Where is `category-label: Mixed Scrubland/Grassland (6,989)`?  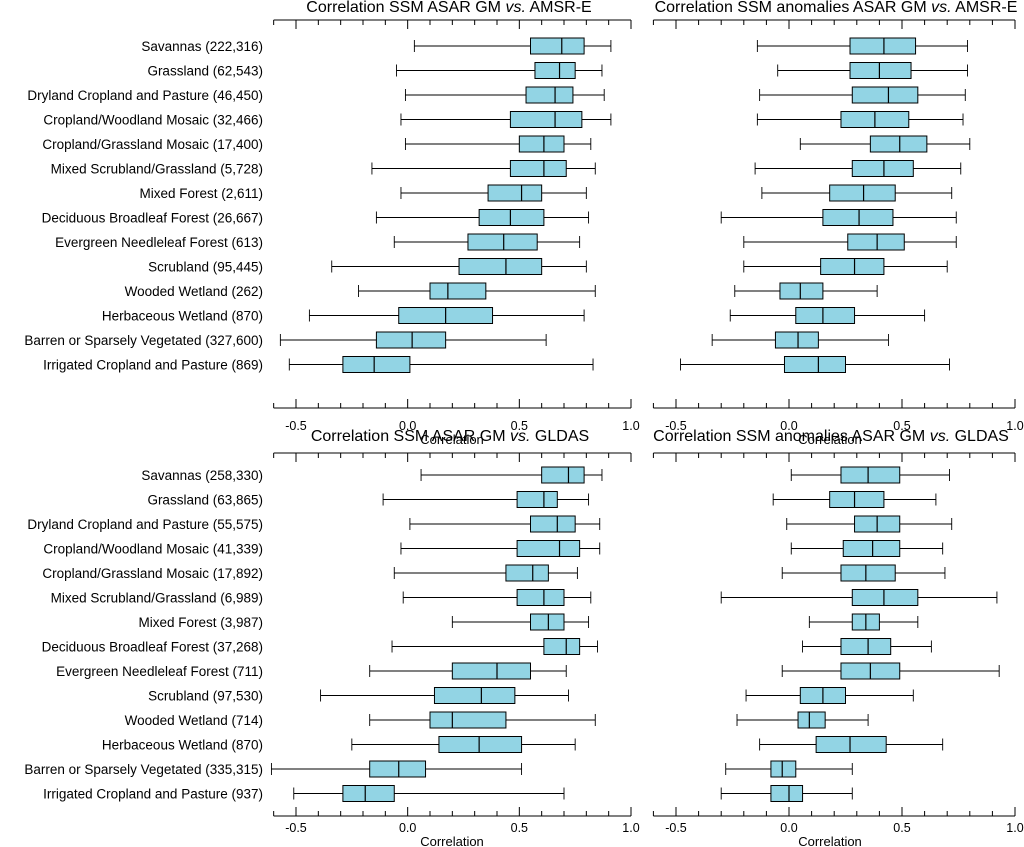
category-label: Mixed Scrubland/Grassland (6,989) is located at coordinates (157, 598).